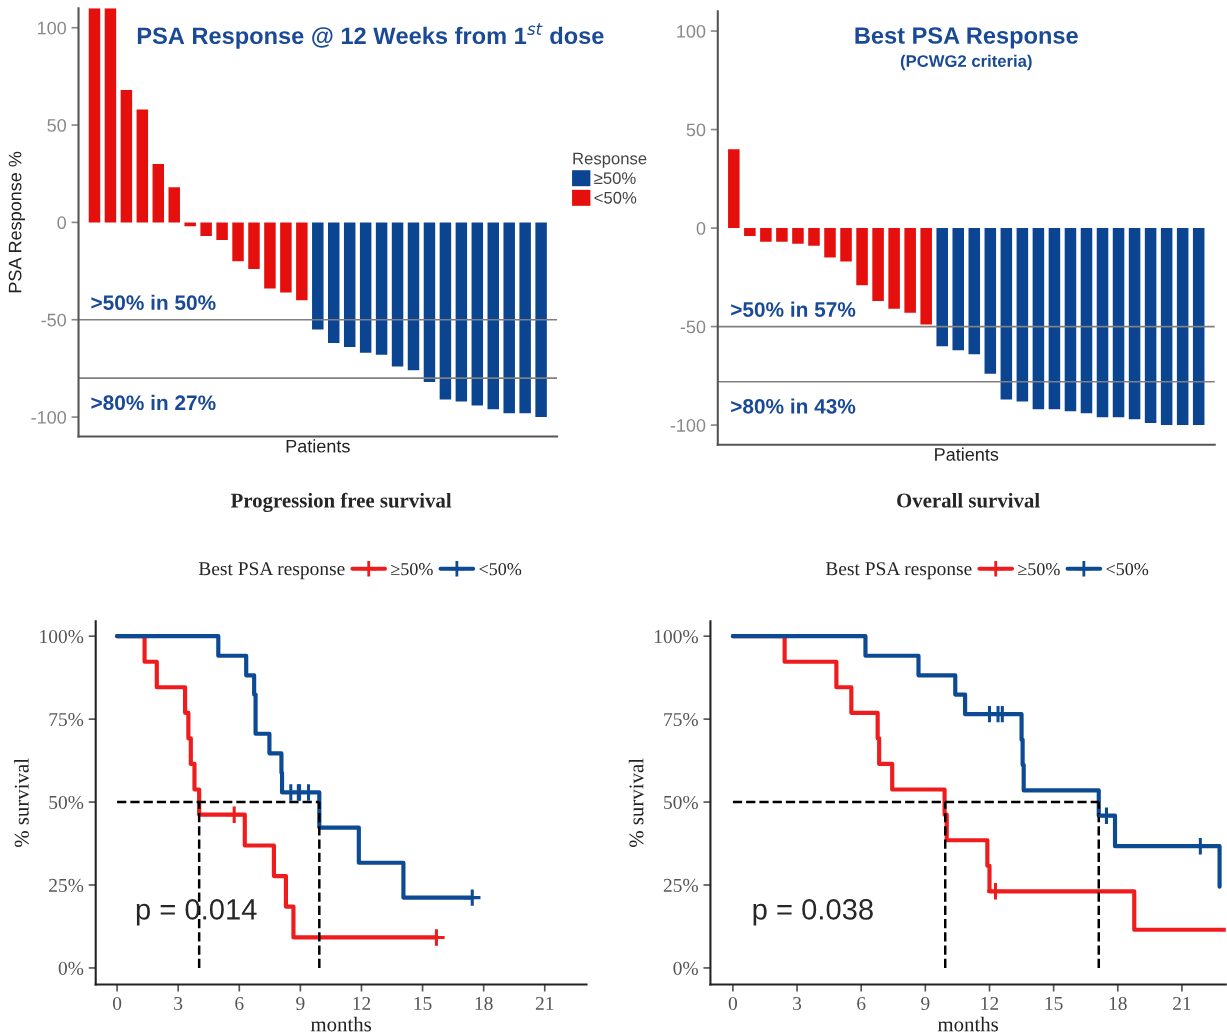 This screenshot has height=1032, width=1227. What do you see at coordinates (813, 912) in the screenshot?
I see `annotation: p = 0.038` at bounding box center [813, 912].